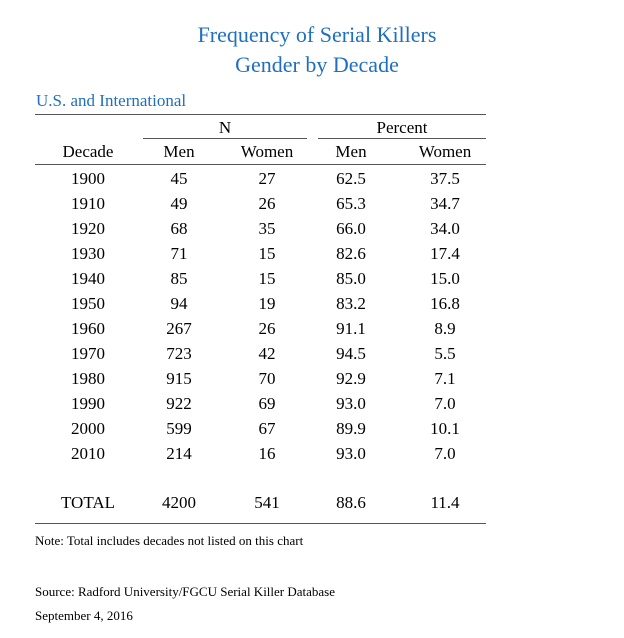 The height and width of the screenshot is (638, 624). Describe the element at coordinates (88, 328) in the screenshot. I see `cell-decade: 1960` at that location.